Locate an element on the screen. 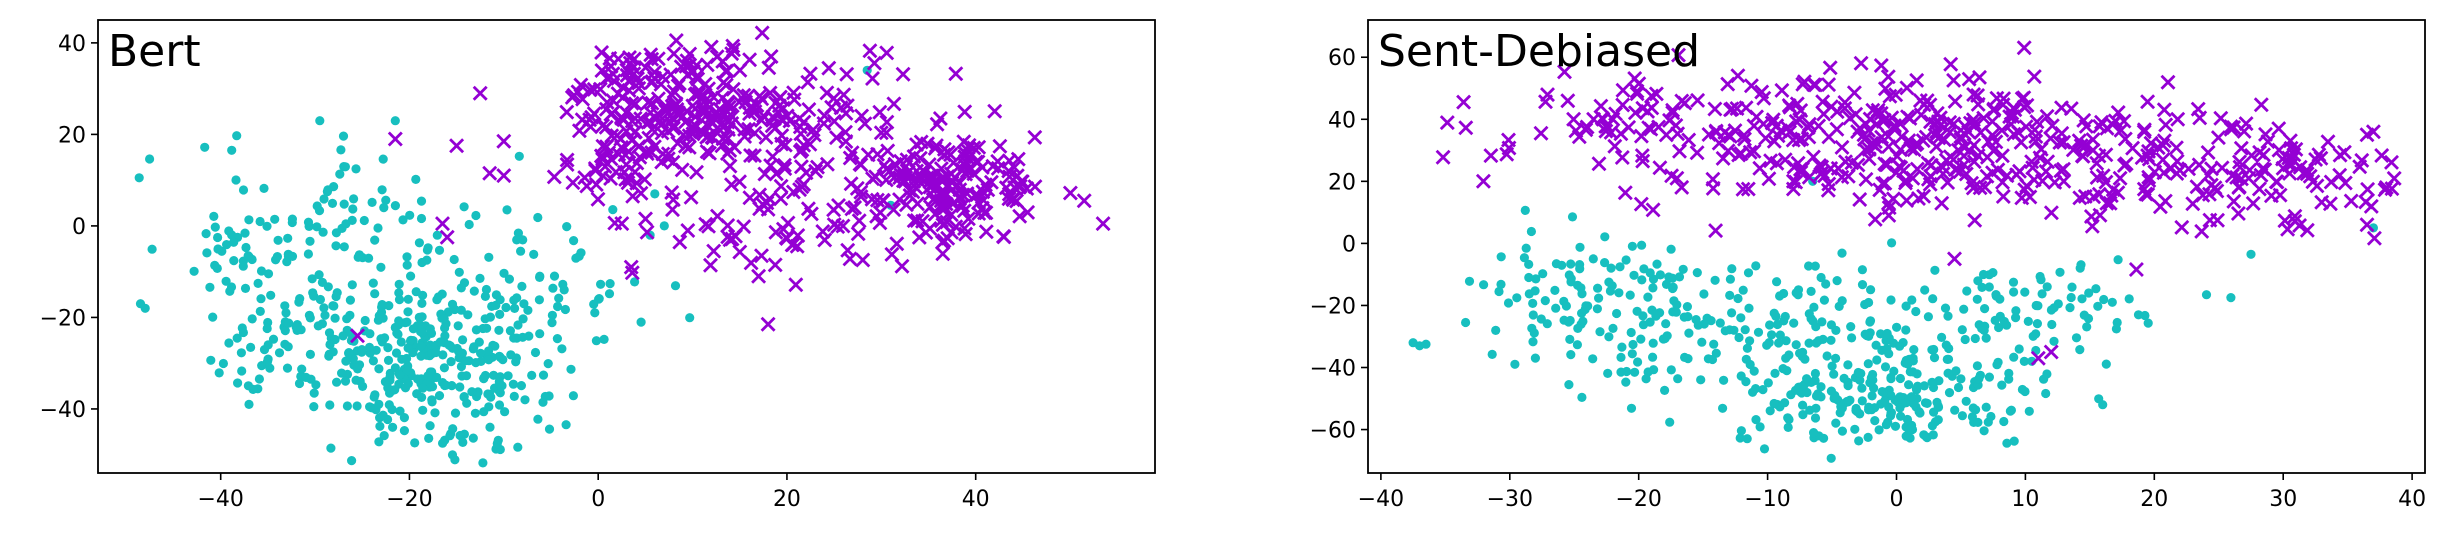 The width and height of the screenshot is (2443, 540). sent-debiased-x-tick-label: 20 is located at coordinates (2154, 499).